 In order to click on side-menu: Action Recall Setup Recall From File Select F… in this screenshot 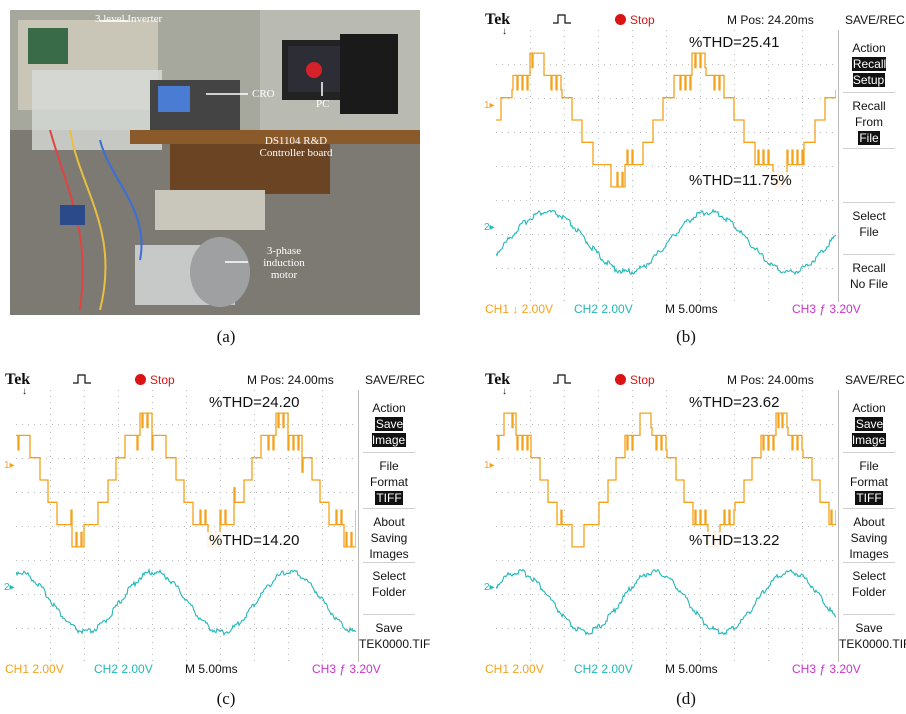, I will do `click(868, 166)`.